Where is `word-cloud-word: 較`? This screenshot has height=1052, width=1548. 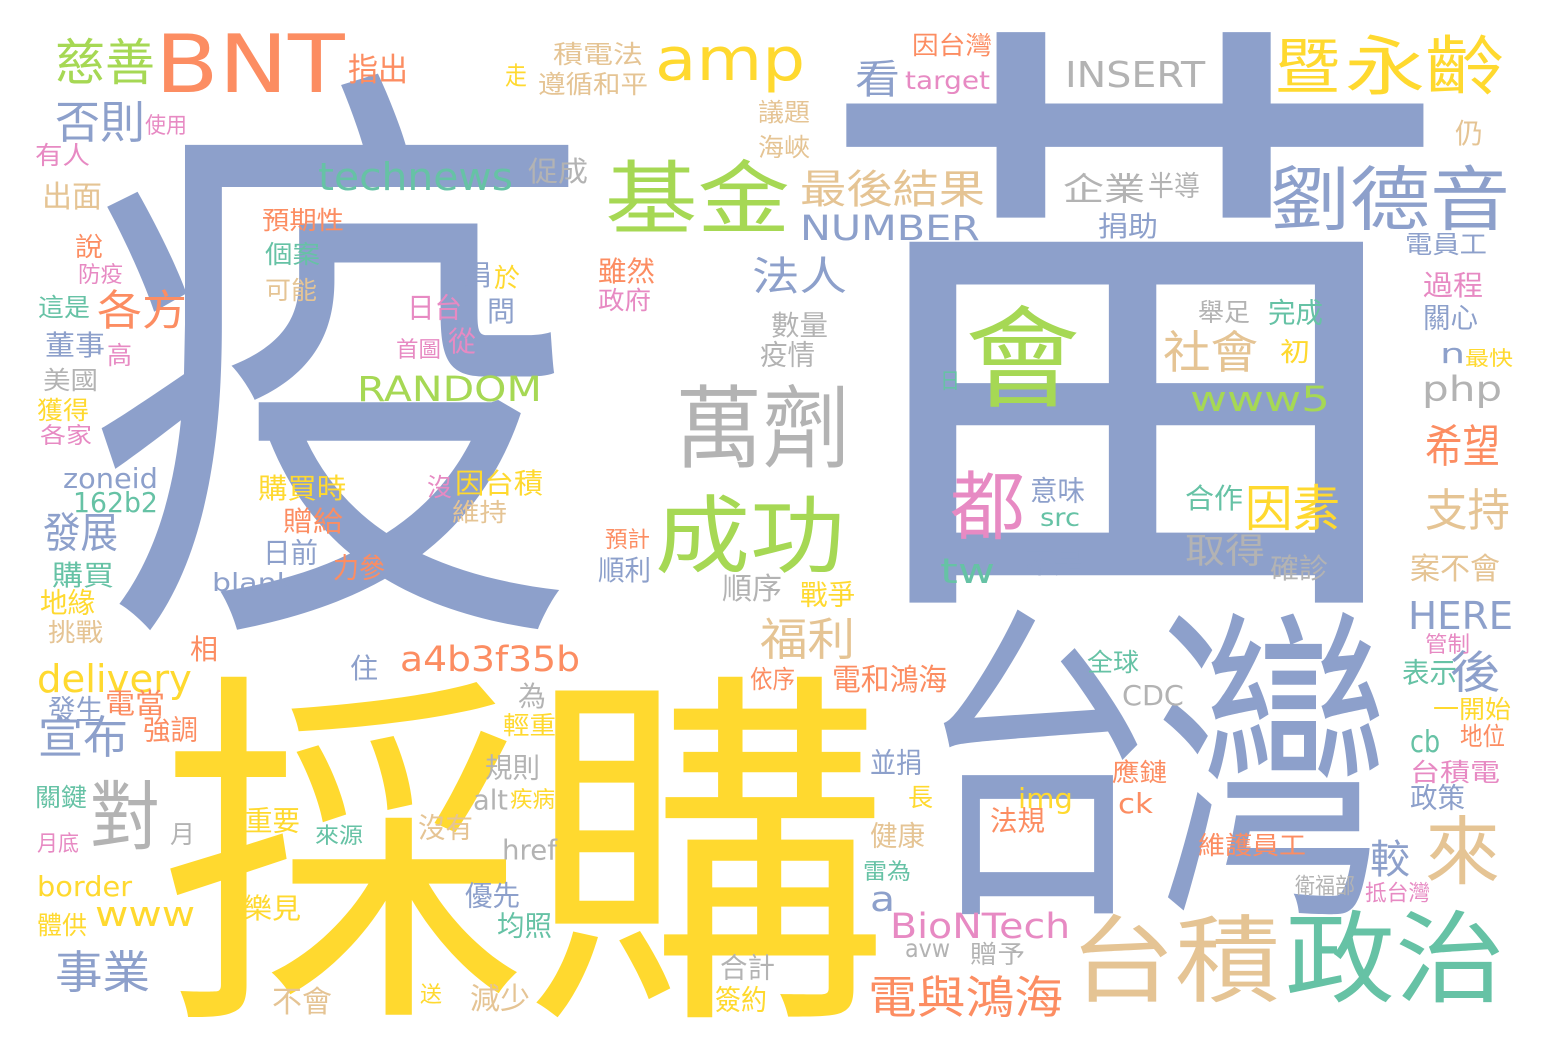 word-cloud-word: 較 is located at coordinates (1390, 860).